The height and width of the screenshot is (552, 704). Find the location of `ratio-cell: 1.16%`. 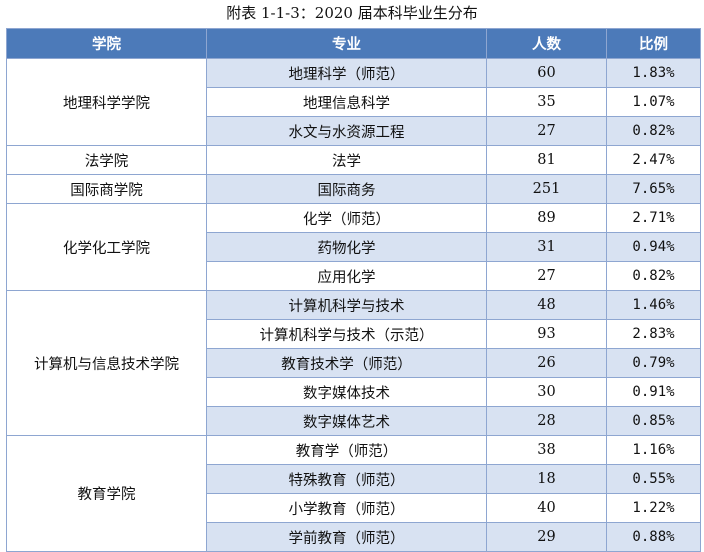

ratio-cell: 1.16% is located at coordinates (653, 450).